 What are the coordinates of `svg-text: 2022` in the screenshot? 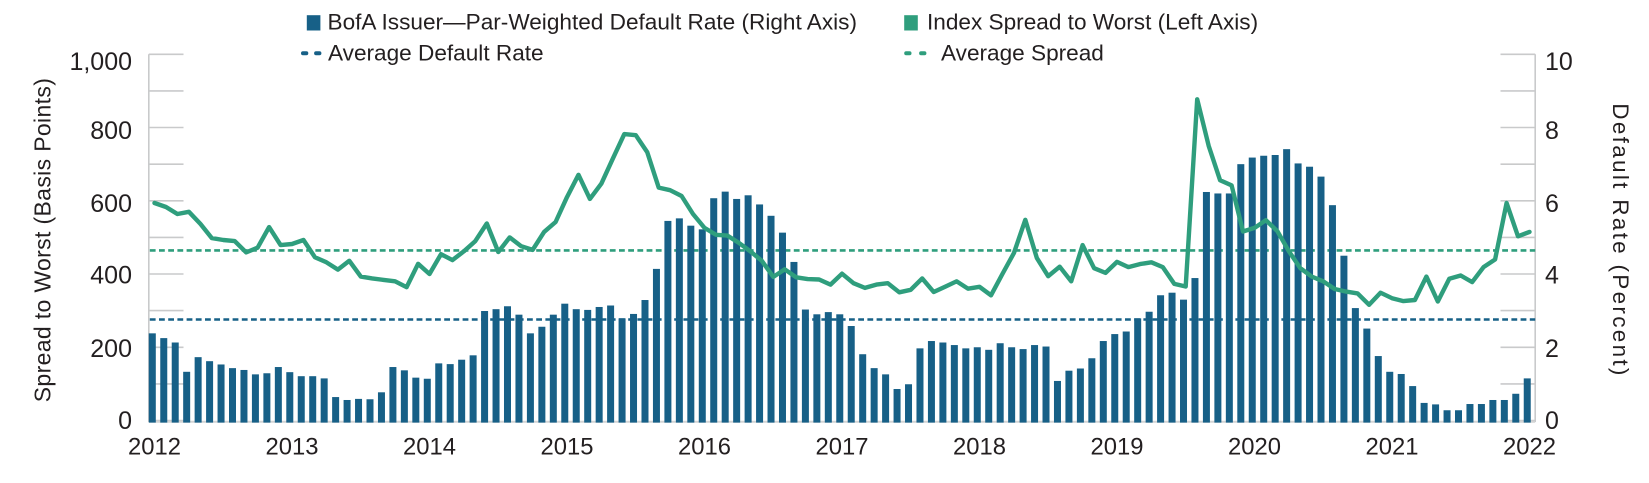 It's located at (1529, 447).